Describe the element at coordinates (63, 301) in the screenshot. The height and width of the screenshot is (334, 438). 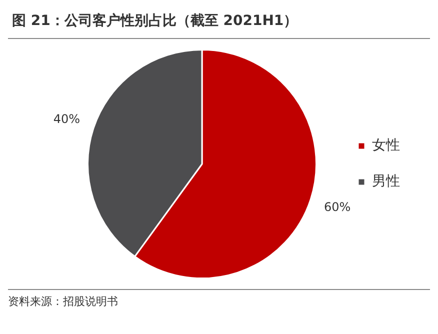
I see `text: 资料来源：招股说明书` at that location.